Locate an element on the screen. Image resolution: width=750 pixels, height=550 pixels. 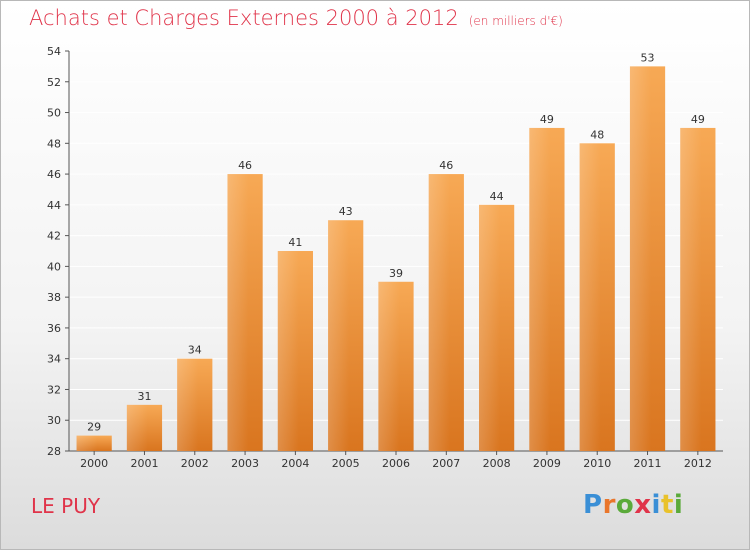
x-tick-label: 2012 is located at coordinates (698, 463).